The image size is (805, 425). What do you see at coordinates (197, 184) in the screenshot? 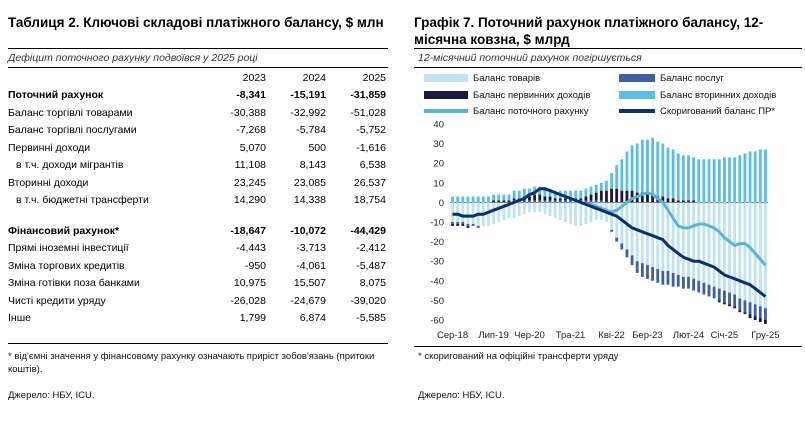
I see `table-row: Вторинні доходи 23,245 23,085 26,537` at bounding box center [197, 184].